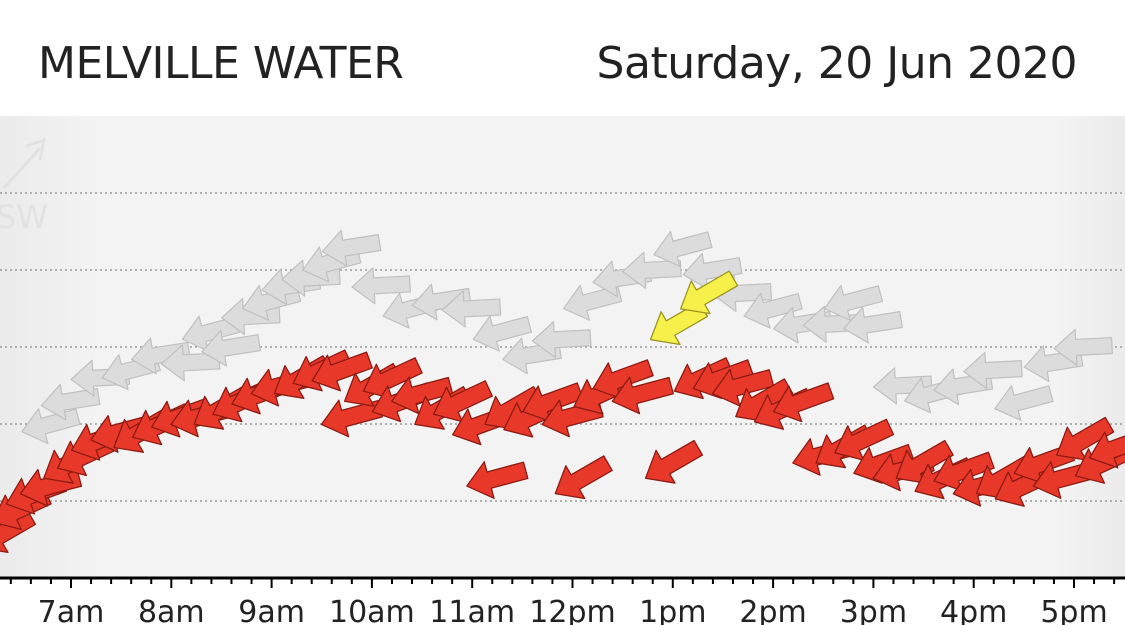  I want to click on x-tick-label: 1pm, so click(672, 610).